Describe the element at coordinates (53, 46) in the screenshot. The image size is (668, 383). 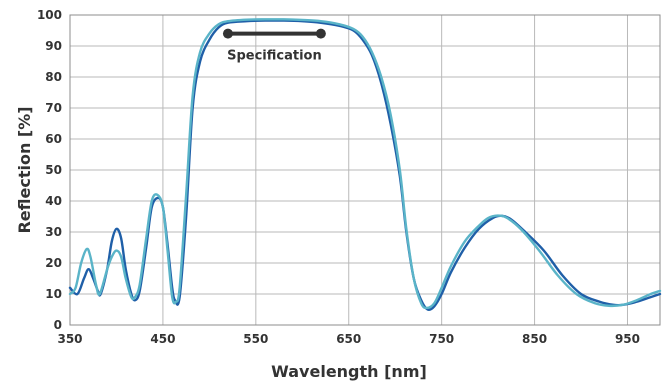
I see `y-tick-label: 90` at that location.